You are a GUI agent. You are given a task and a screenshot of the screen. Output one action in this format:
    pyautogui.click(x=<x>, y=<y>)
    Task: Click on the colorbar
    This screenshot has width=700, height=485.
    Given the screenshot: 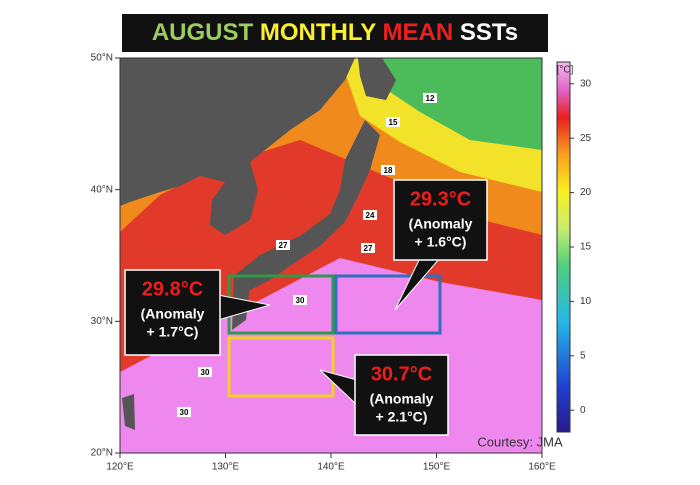 What is the action you would take?
    pyautogui.click(x=563, y=247)
    